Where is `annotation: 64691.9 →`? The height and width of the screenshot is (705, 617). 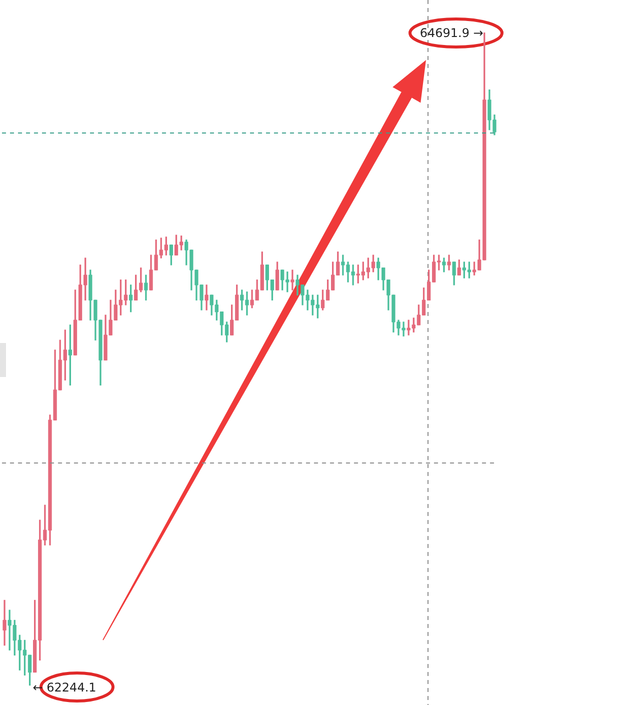 annotation: 64691.9 → is located at coordinates (452, 33).